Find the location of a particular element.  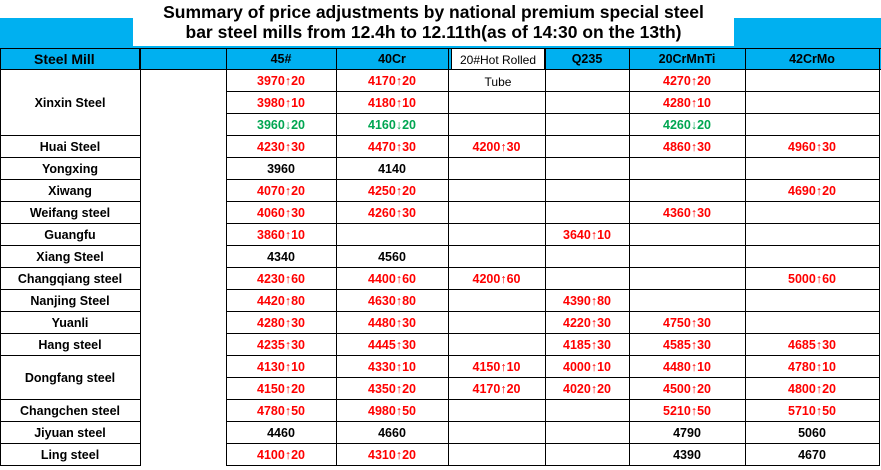

price-cell-45: 4460 is located at coordinates (281, 433).